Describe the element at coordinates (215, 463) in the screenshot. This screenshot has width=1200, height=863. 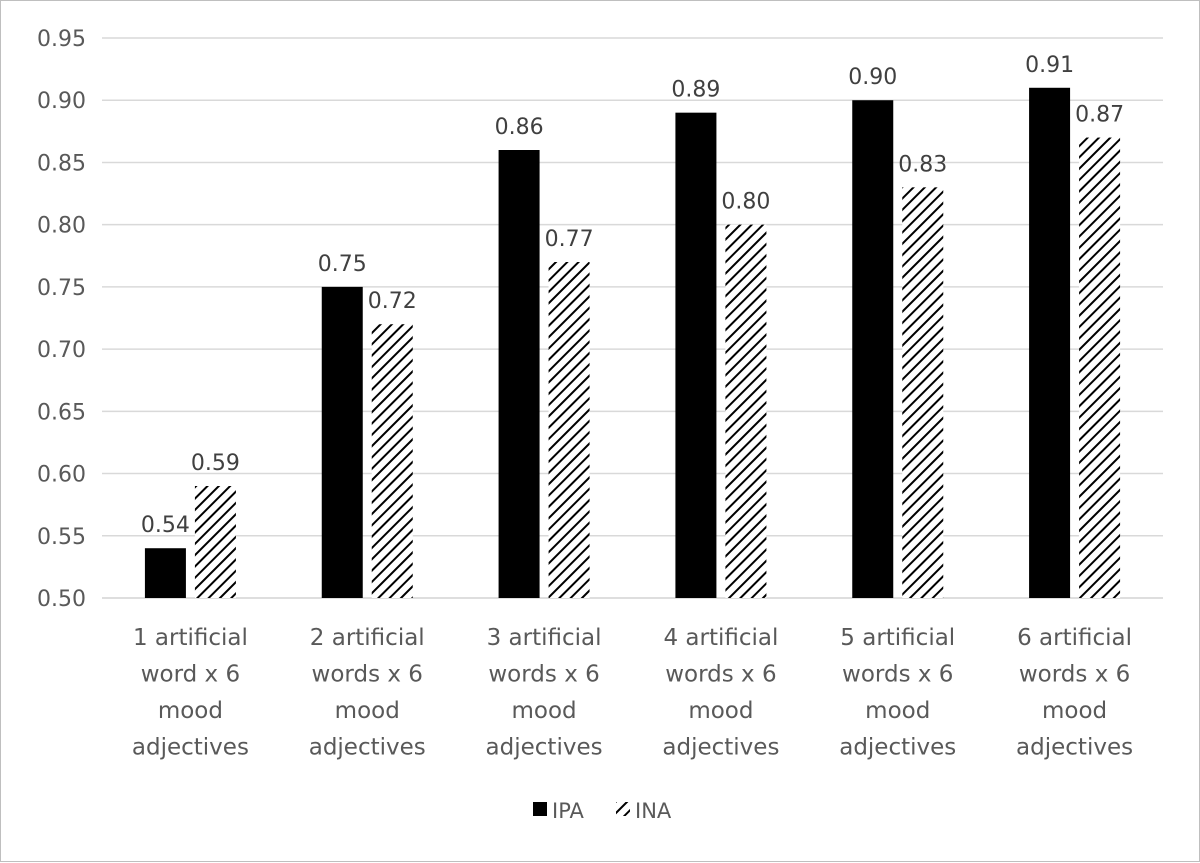
I see `data-label-ina: 0.59` at that location.